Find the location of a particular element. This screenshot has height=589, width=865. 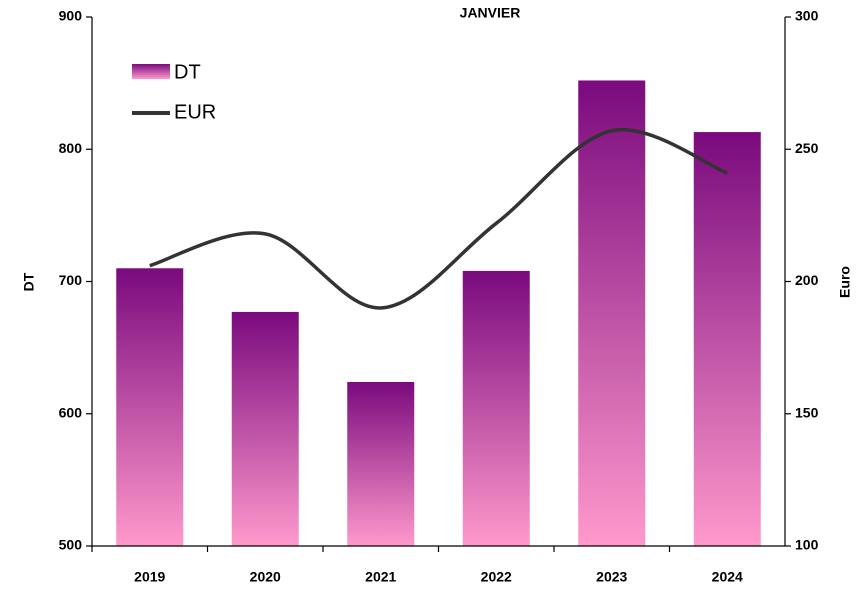

y2-tick-label: 250 is located at coordinates (807, 148).